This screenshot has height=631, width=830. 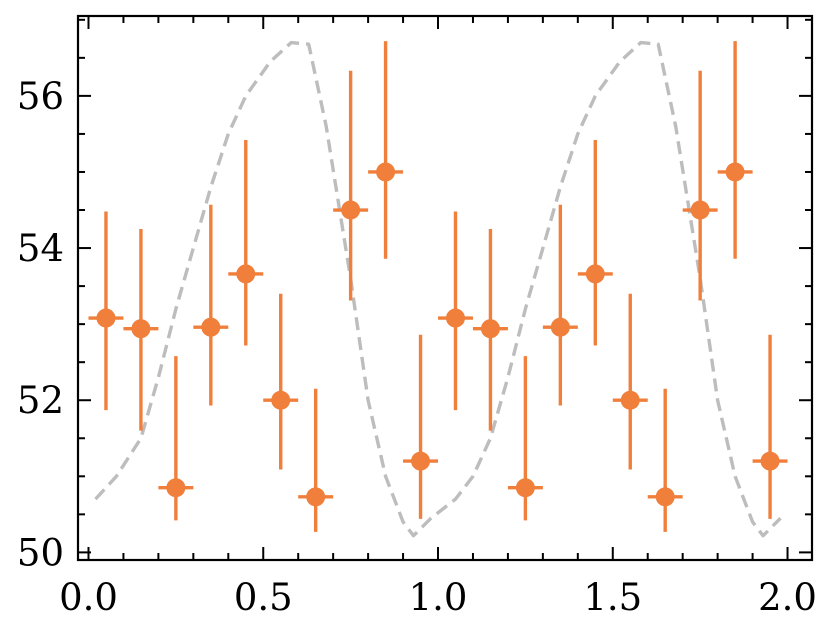 What do you see at coordinates (40, 400) in the screenshot?
I see `y-tick-label: 52` at bounding box center [40, 400].